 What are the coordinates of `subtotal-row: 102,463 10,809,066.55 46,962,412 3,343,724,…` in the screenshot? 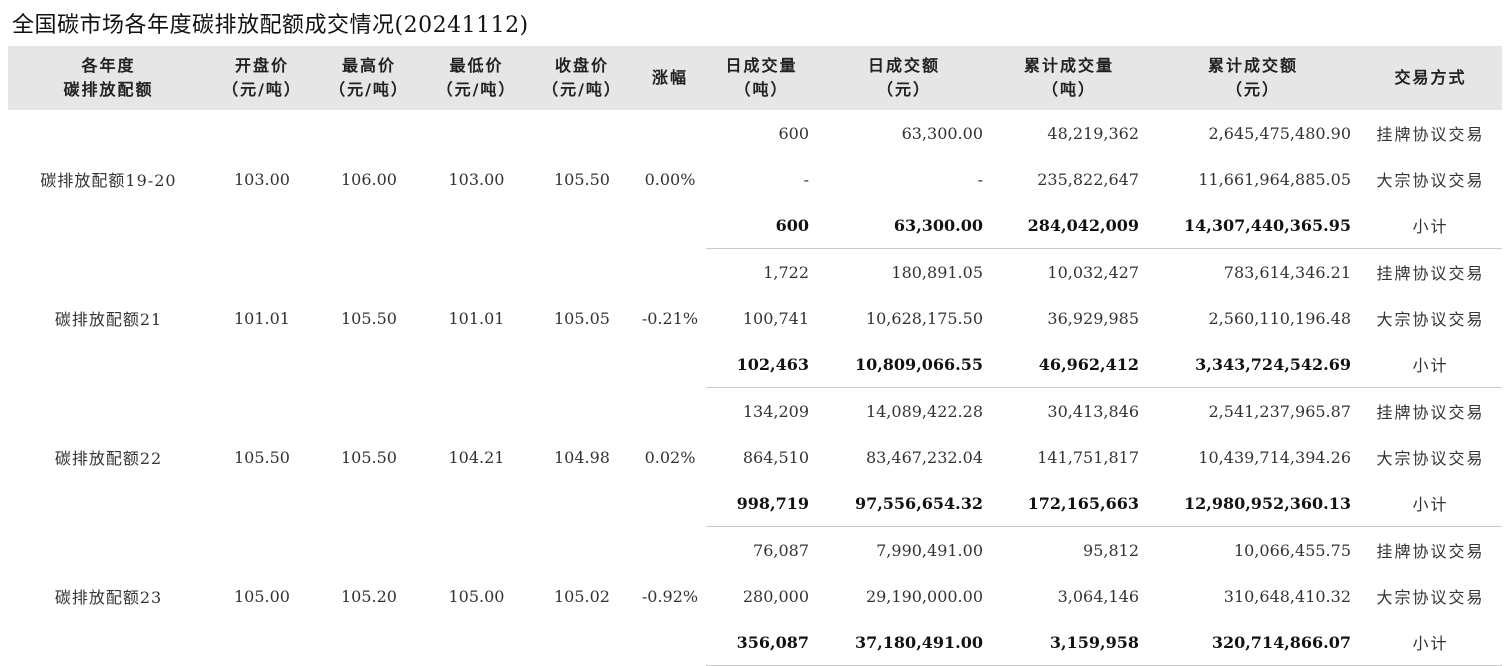 It's located at (755, 364).